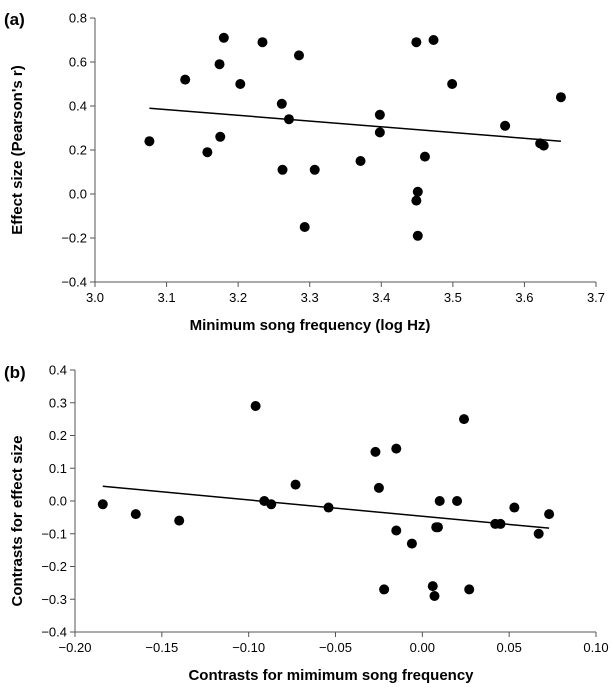 This screenshot has width=613, height=688. Describe the element at coordinates (17, 521) in the screenshot. I see `panel-b-y-axis-label: Contrasts for effect size` at that location.